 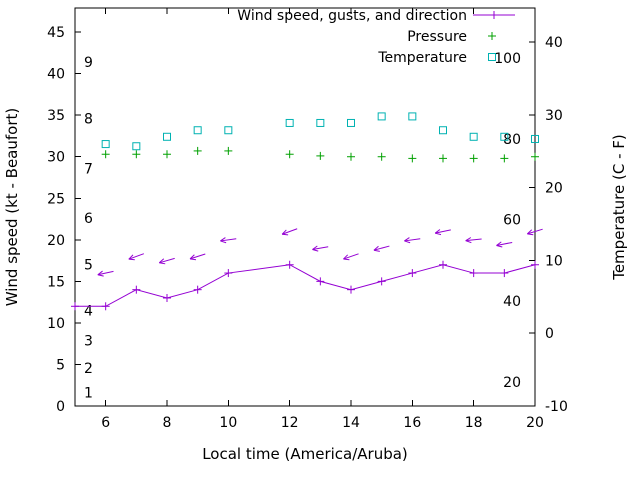 I want to click on svg-text: 7, so click(x=88, y=169).